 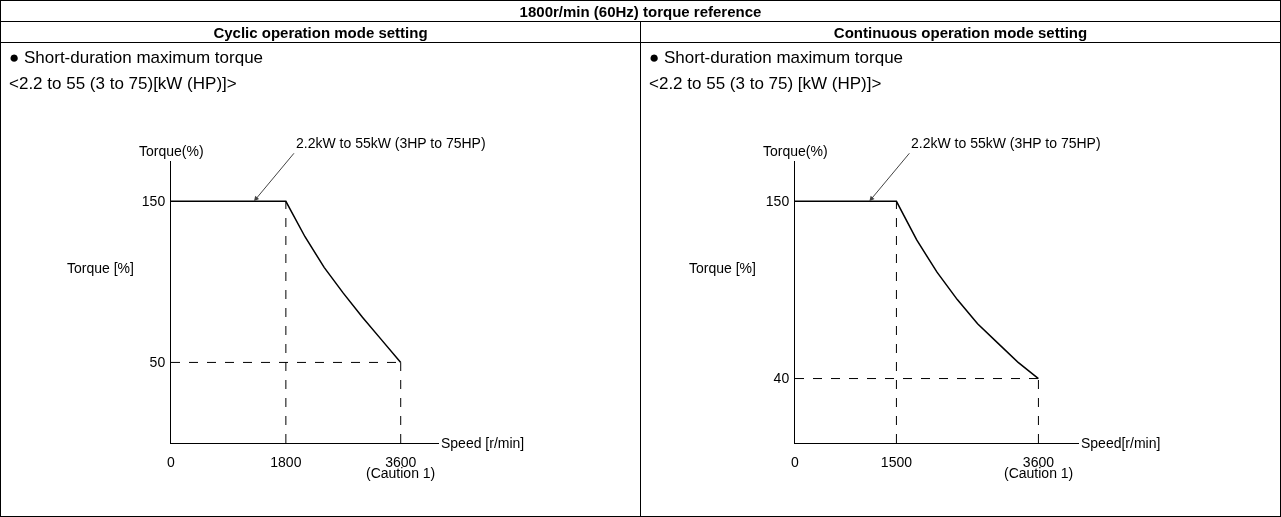 What do you see at coordinates (776, 71) in the screenshot?
I see `chart-subtitle: ● Short-duration maximum torque <2.2 to 55 (3 to 75) [kW (HP)]>` at bounding box center [776, 71].